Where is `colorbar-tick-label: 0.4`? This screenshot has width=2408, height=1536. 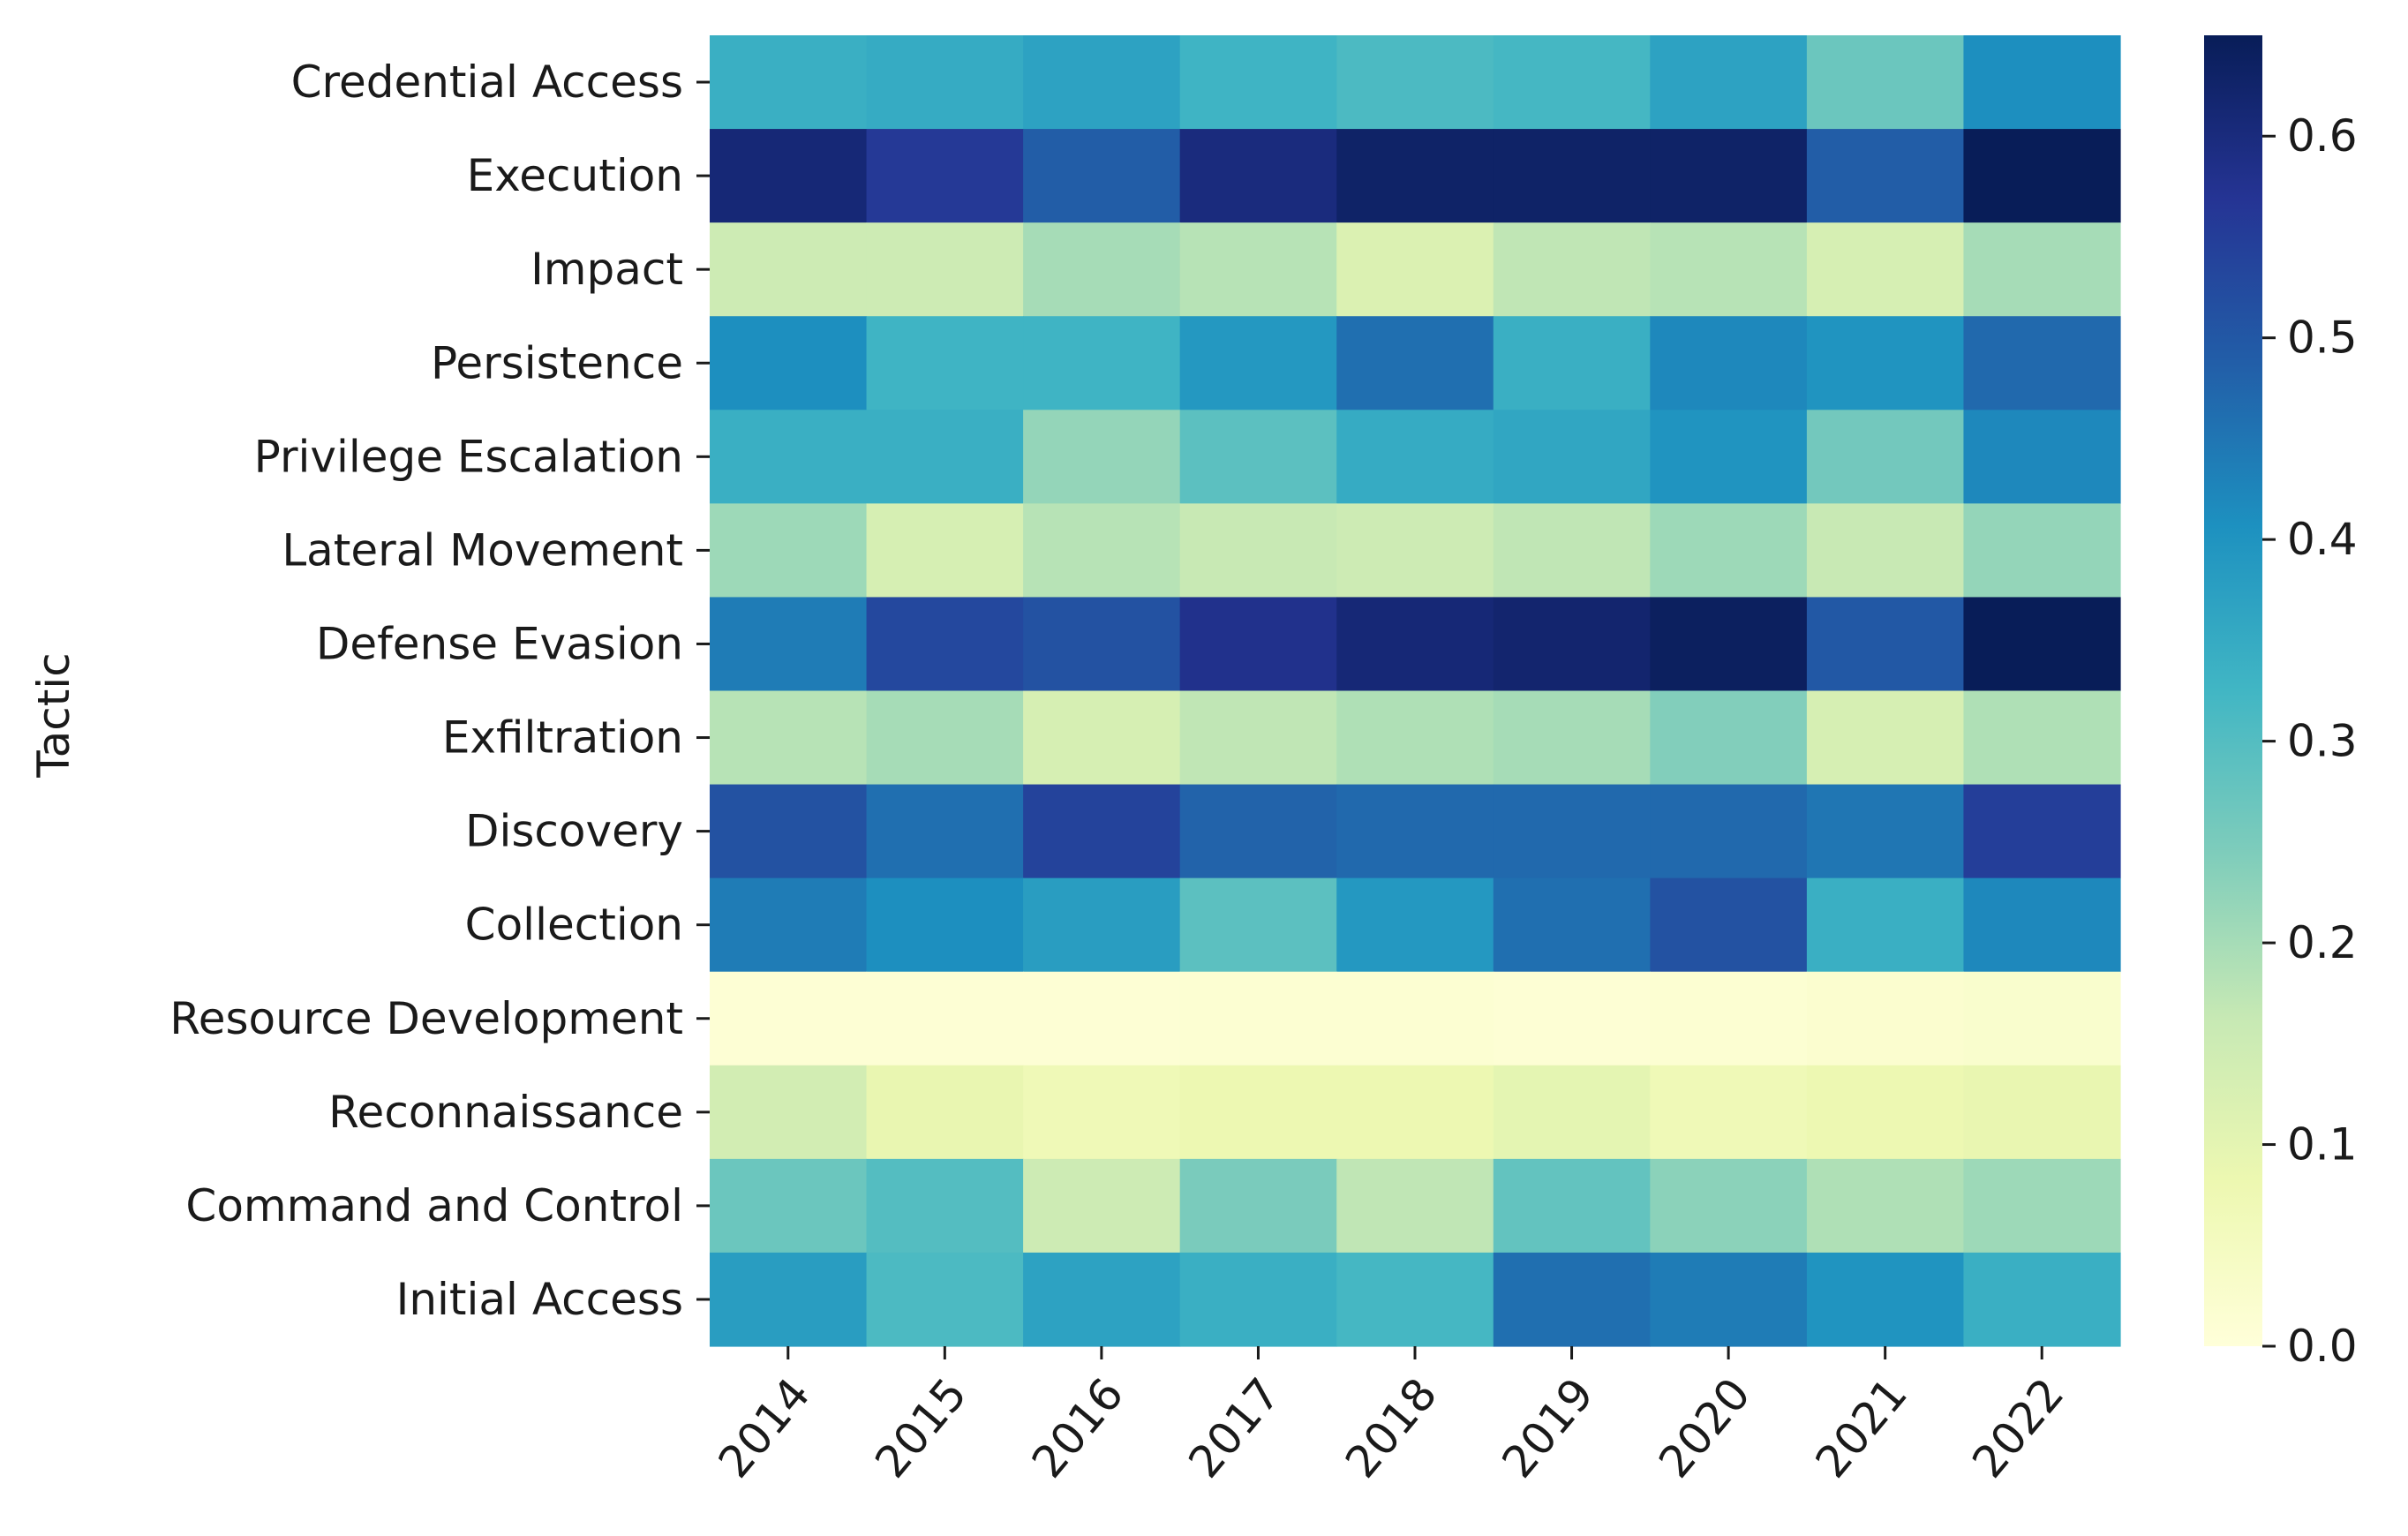
colorbar-tick-label: 0.4 is located at coordinates (2322, 539).